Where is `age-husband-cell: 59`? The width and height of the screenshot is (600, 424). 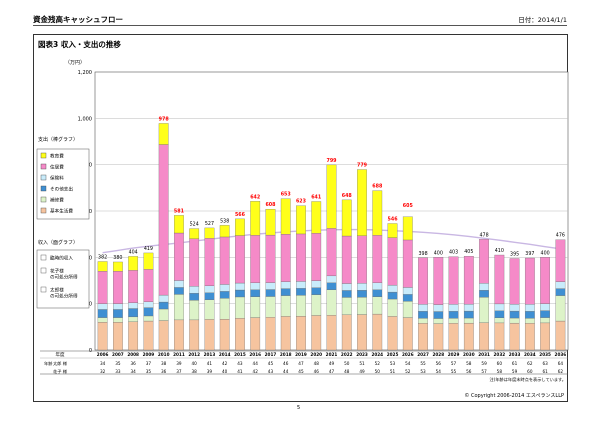
age-husband-cell: 59 is located at coordinates (484, 363).